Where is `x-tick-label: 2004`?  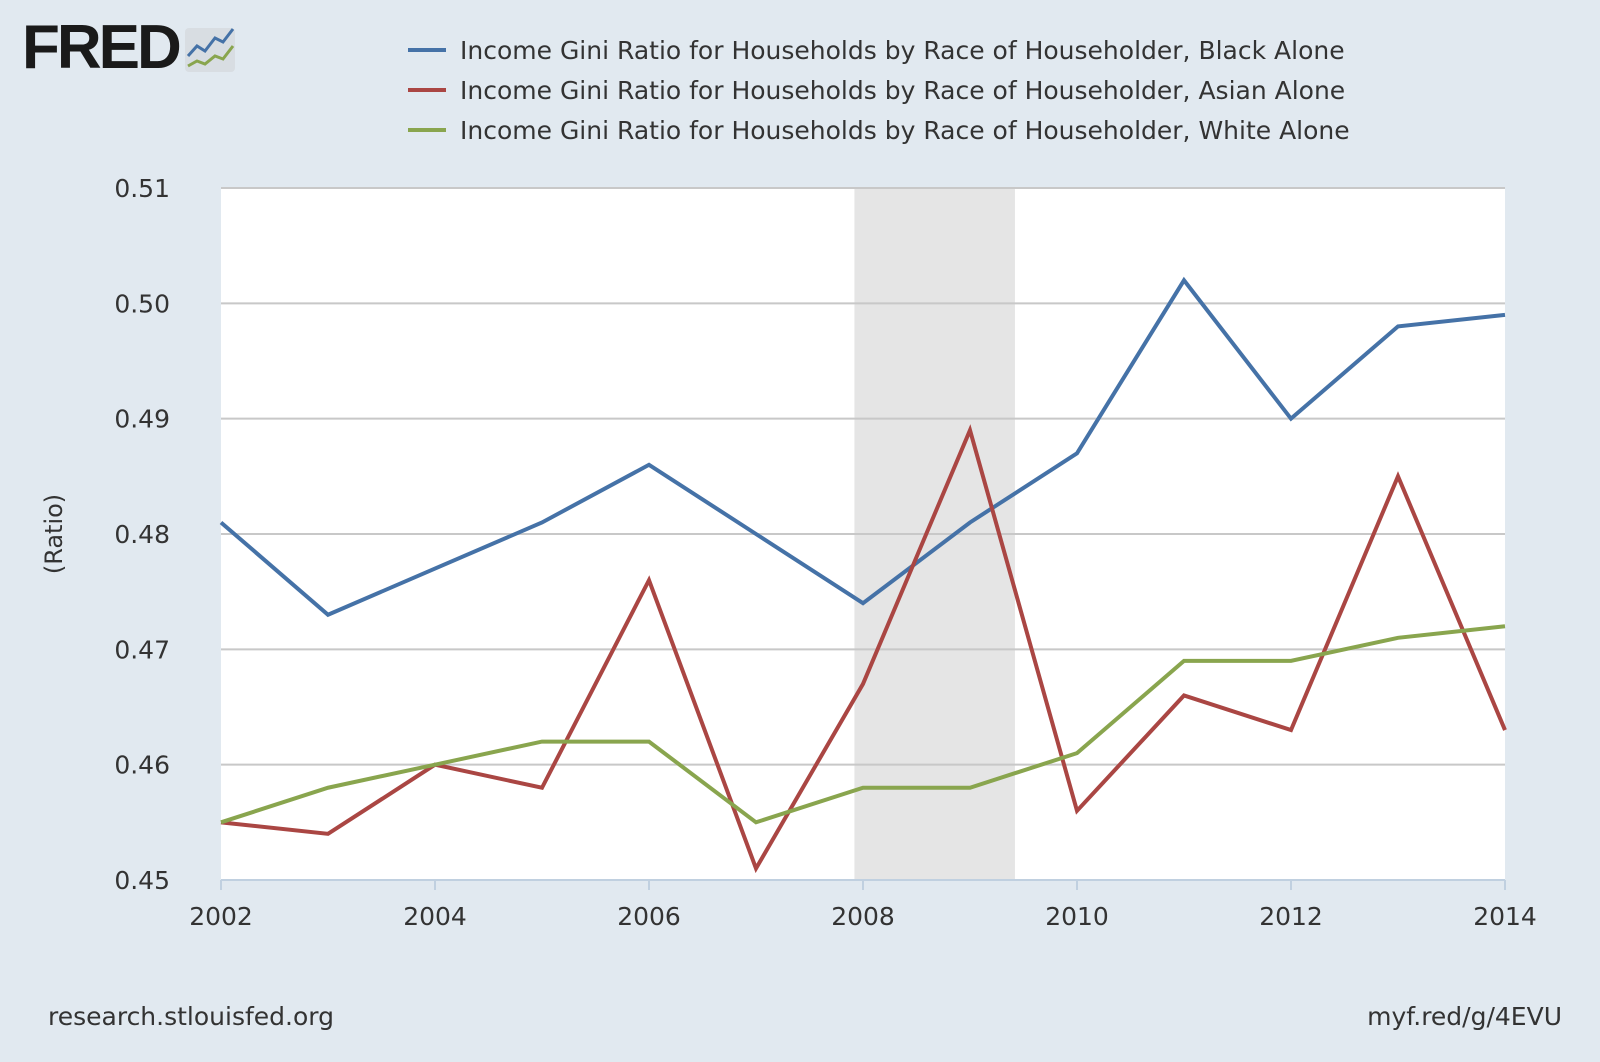
x-tick-label: 2004 is located at coordinates (435, 916).